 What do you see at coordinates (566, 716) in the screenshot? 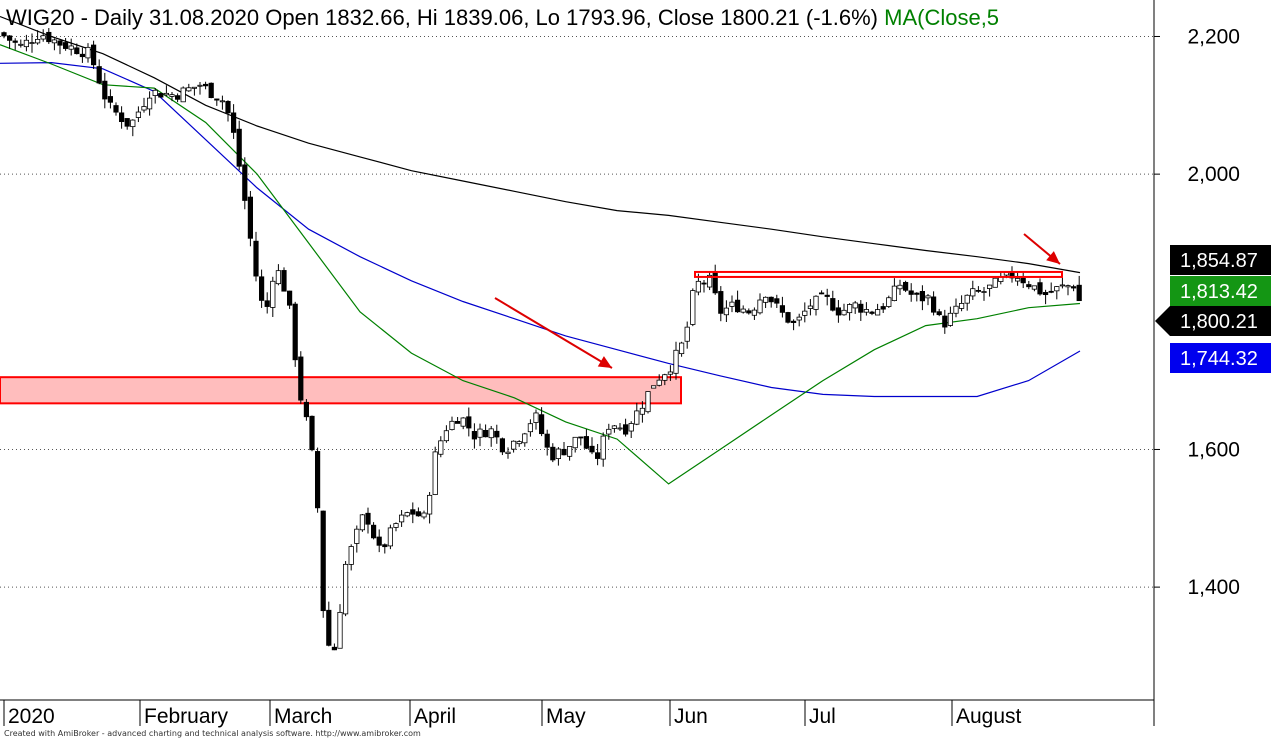
I see `x-tick-label: May` at bounding box center [566, 716].